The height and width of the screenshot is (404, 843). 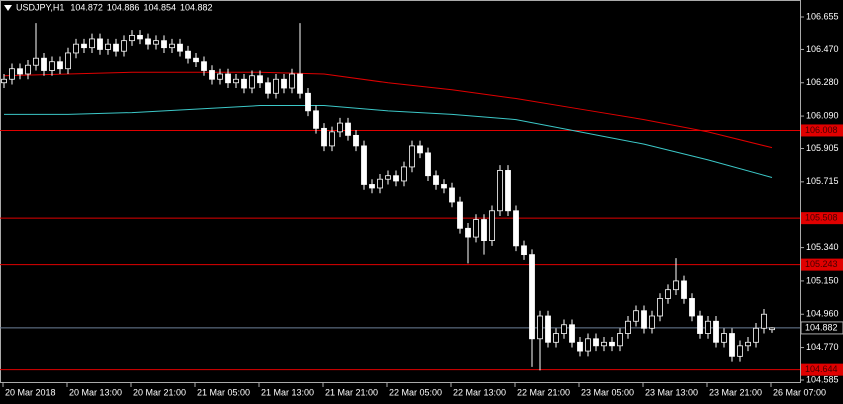 I want to click on x-tick-label: 21 Mar 13:00, so click(x=287, y=392).